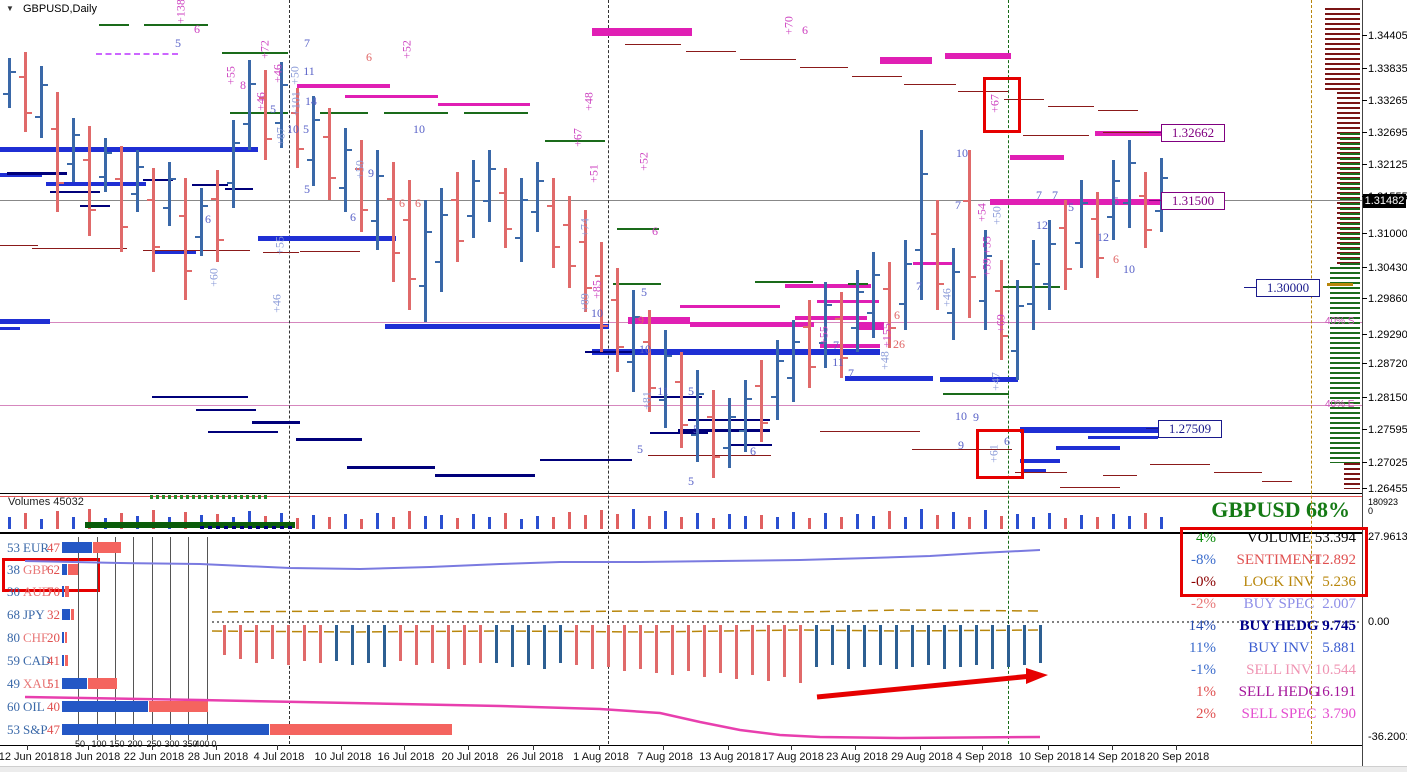 The width and height of the screenshot is (1407, 772). What do you see at coordinates (1002, 105) in the screenshot?
I see `highlight-red-box` at bounding box center [1002, 105].